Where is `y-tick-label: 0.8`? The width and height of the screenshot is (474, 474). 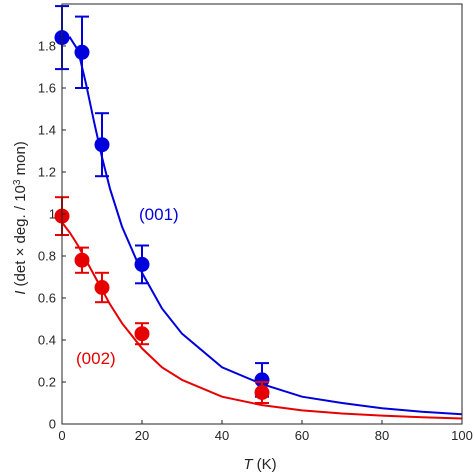 y-tick-label: 0.8 is located at coordinates (47, 256).